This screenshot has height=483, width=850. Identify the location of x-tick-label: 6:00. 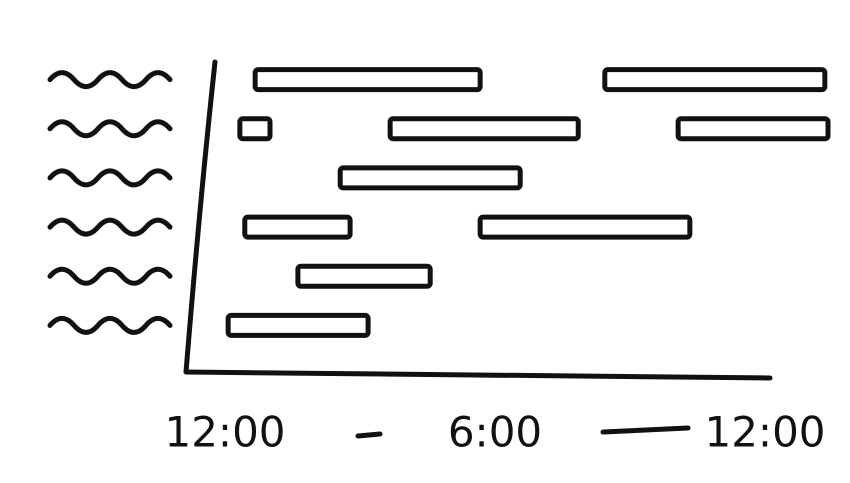
(495, 432).